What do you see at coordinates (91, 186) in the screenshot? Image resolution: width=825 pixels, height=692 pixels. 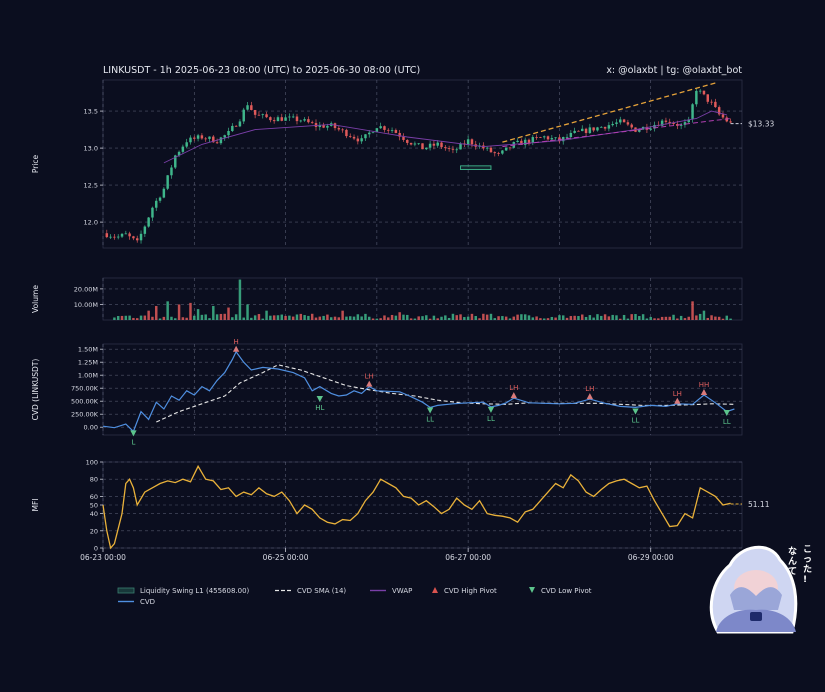 I see `price-y-tick-label: 12.5` at bounding box center [91, 186].